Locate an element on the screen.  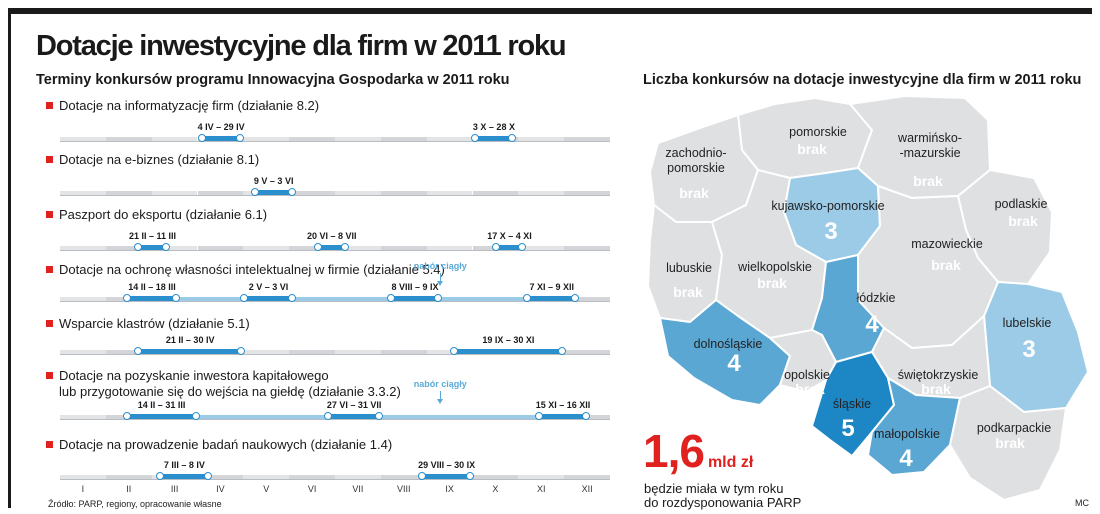
period-label: 3 X – 28 X is located at coordinates (493, 127).